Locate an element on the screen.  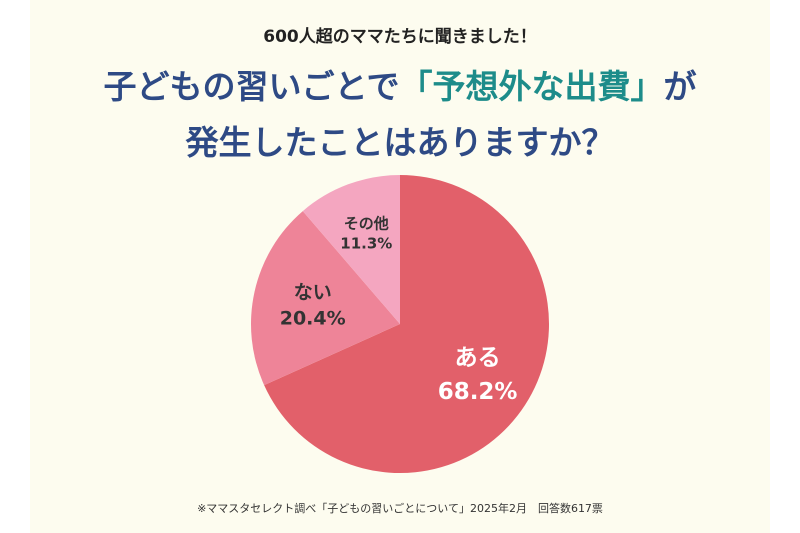
slice-label-2: その他 is located at coordinates (366, 224).